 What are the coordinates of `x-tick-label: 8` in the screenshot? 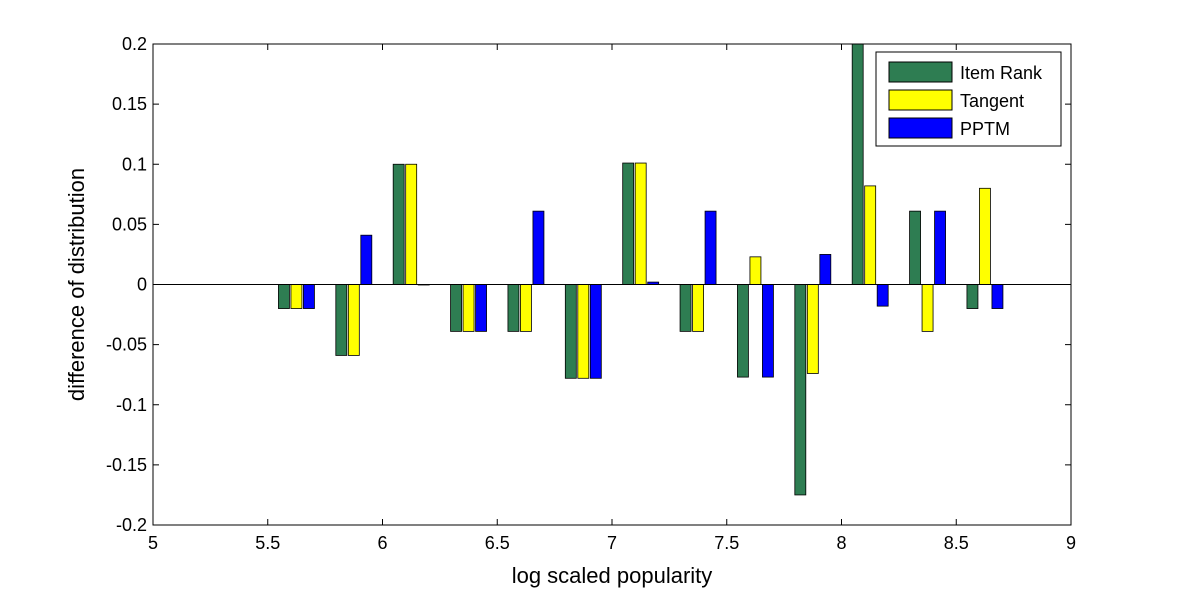 It's located at (841, 543).